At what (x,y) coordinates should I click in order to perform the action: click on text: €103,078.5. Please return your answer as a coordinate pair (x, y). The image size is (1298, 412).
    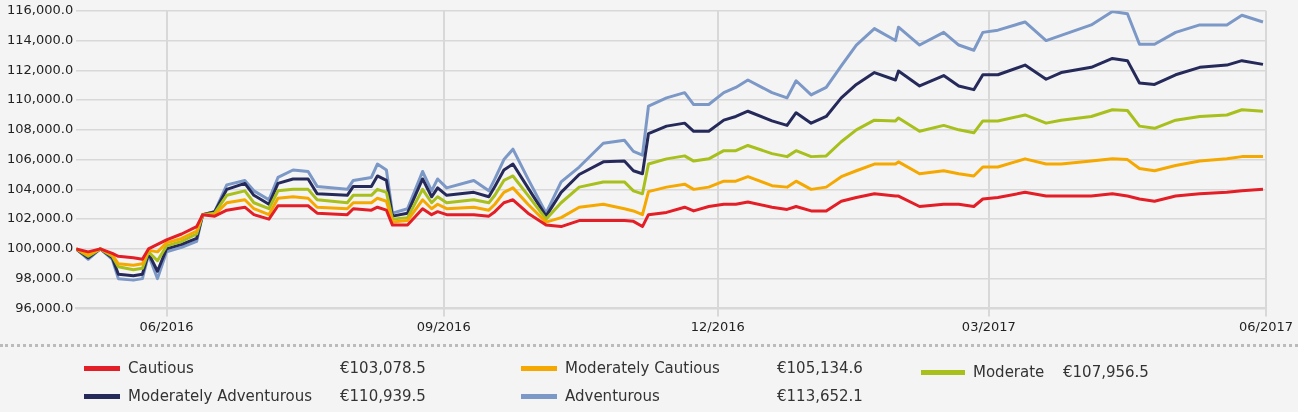
    Looking at the image, I should click on (383, 368).